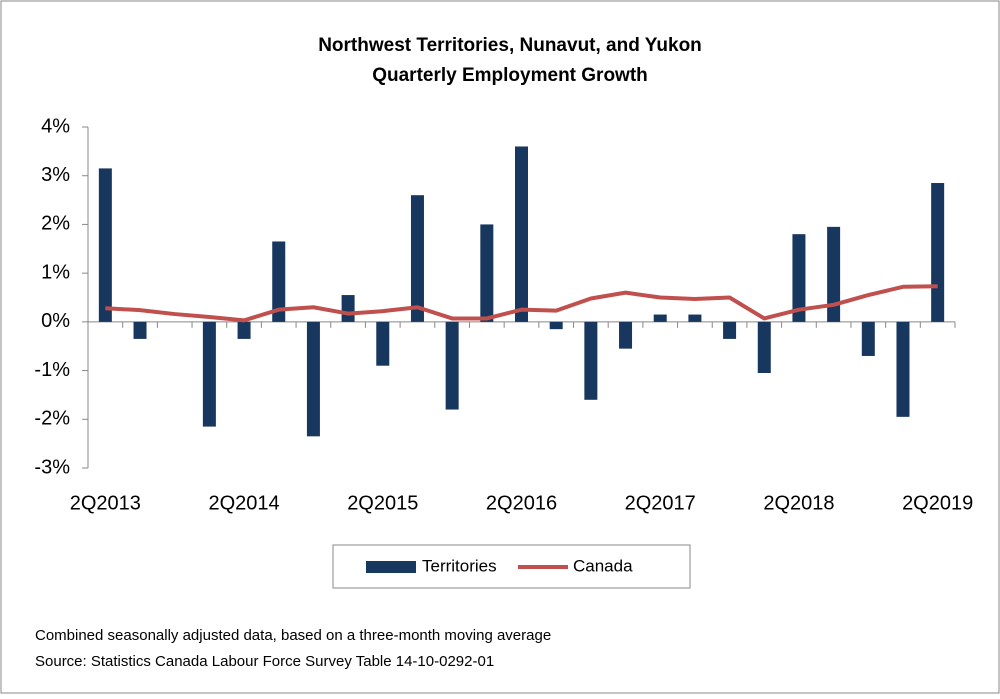 The height and width of the screenshot is (699, 1000). I want to click on x-tick-label: 2Q2019, so click(937, 503).